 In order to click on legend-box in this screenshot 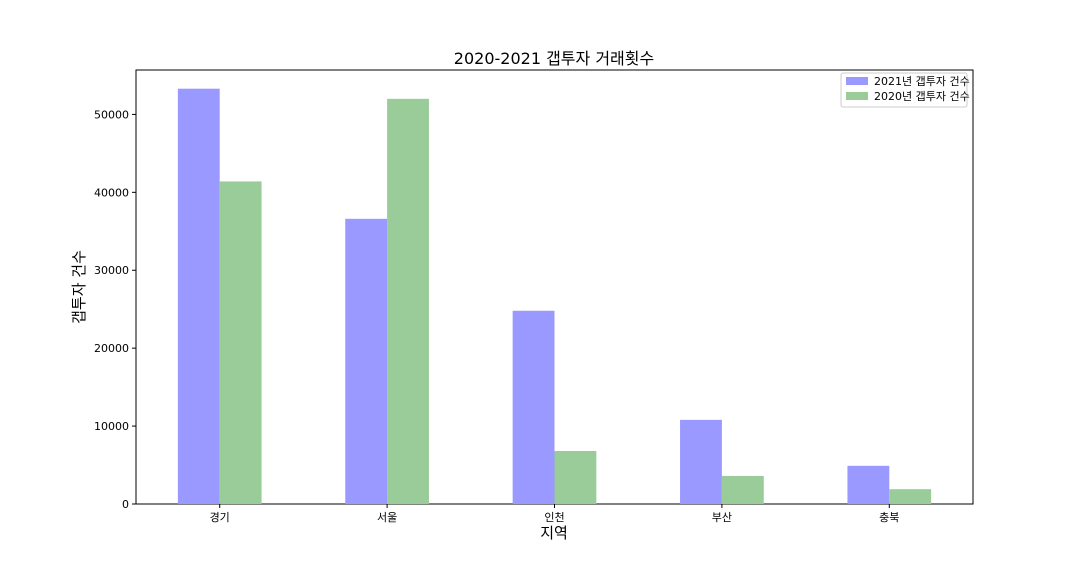, I will do `click(904, 90)`.